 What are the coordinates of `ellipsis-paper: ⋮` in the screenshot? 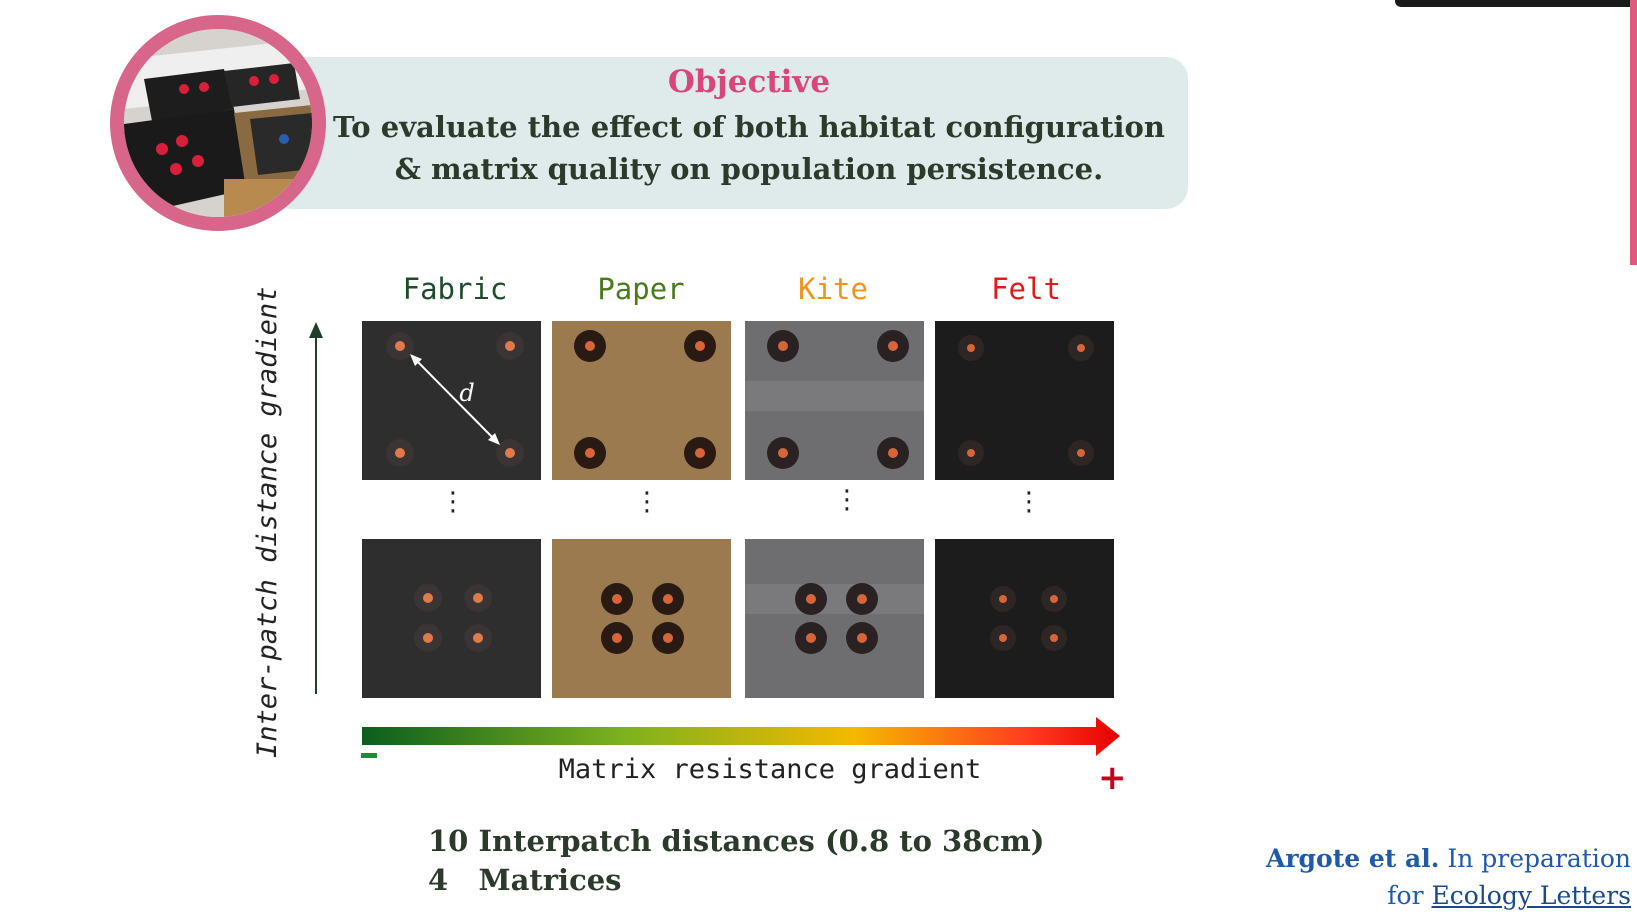 It's located at (647, 502).